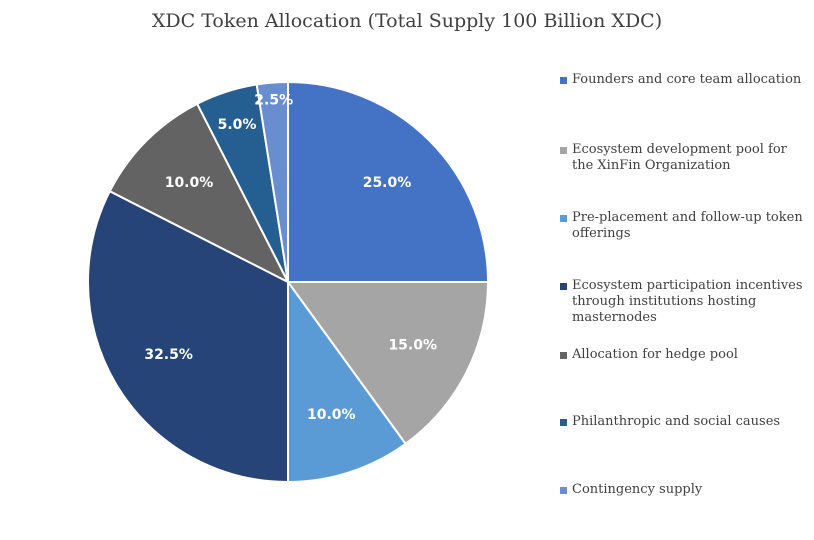  I want to click on legend-item: Founders and core team allocation, so click(685, 80).